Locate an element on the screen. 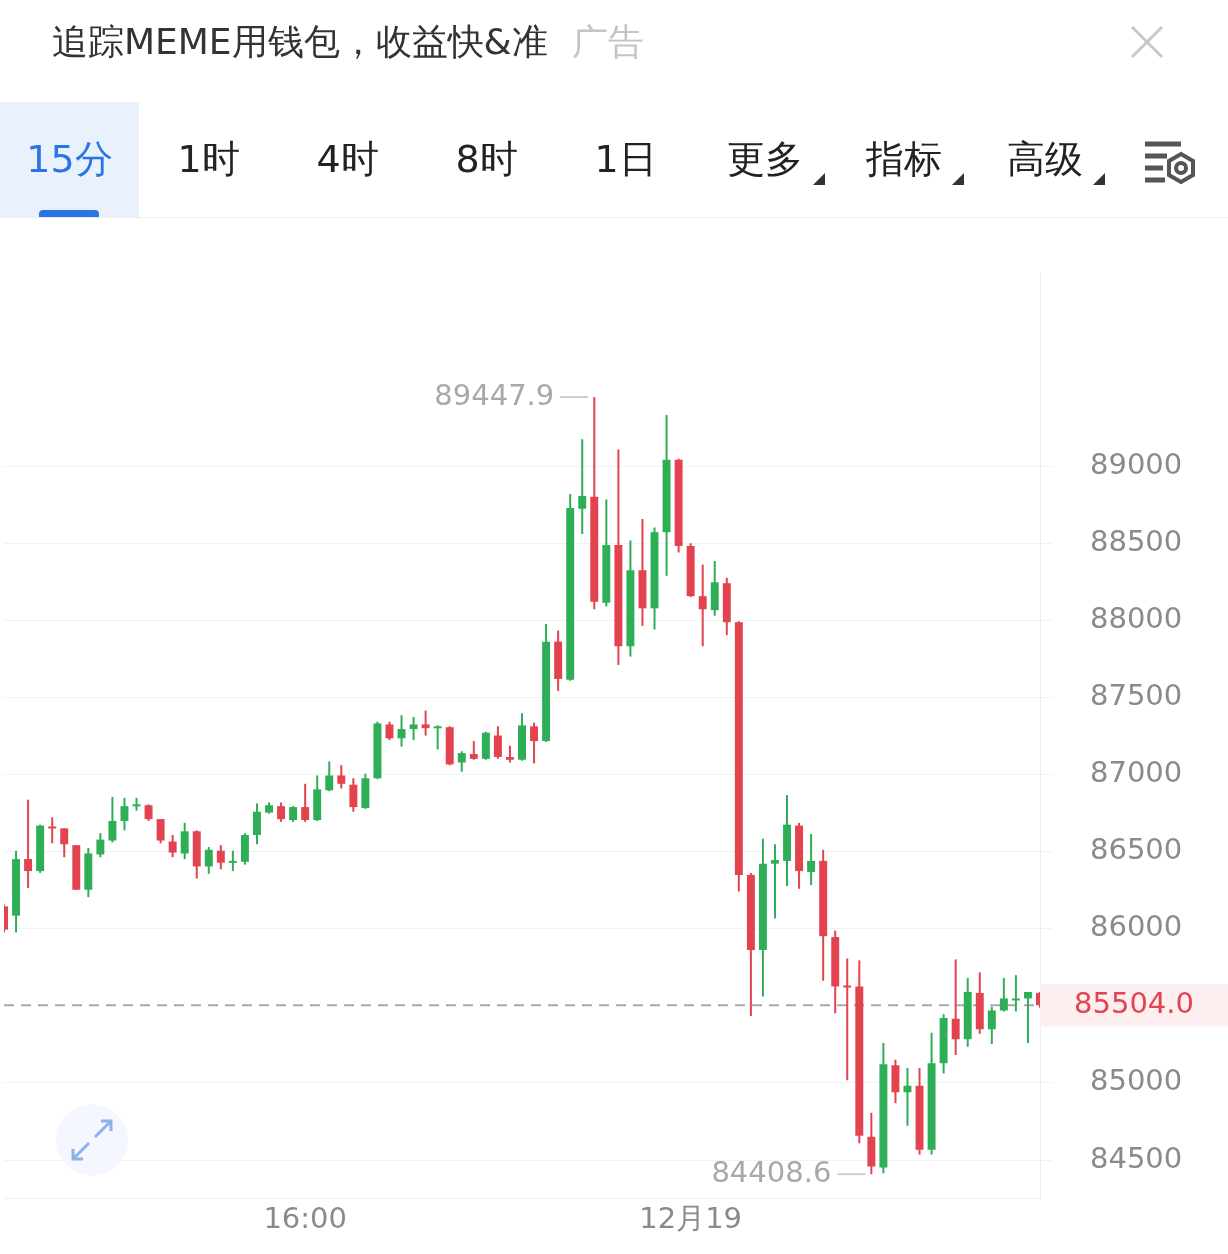 Image resolution: width=1228 pixels, height=1254 pixels. chart-title: 追踪MEME用钱包，收益快&准 is located at coordinates (300, 41).